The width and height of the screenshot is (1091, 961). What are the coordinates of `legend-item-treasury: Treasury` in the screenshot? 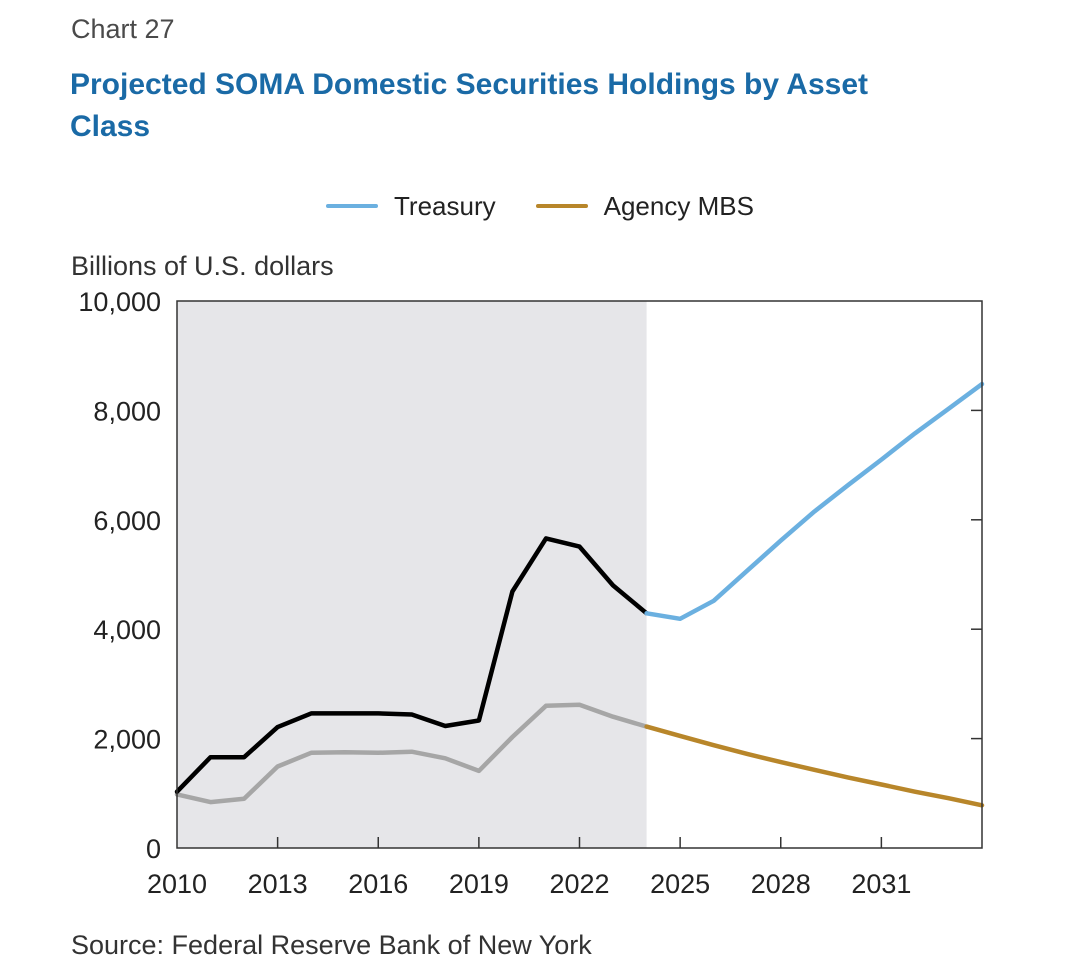 It's located at (411, 206).